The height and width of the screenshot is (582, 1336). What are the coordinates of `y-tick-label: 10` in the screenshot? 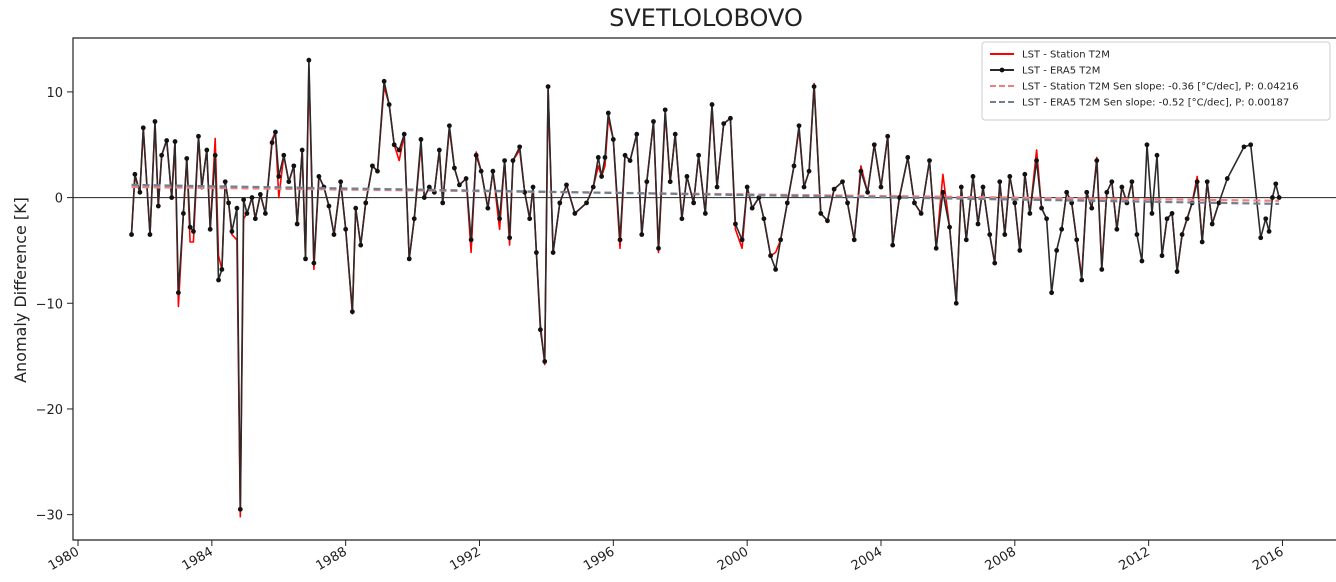 It's located at (54, 93).